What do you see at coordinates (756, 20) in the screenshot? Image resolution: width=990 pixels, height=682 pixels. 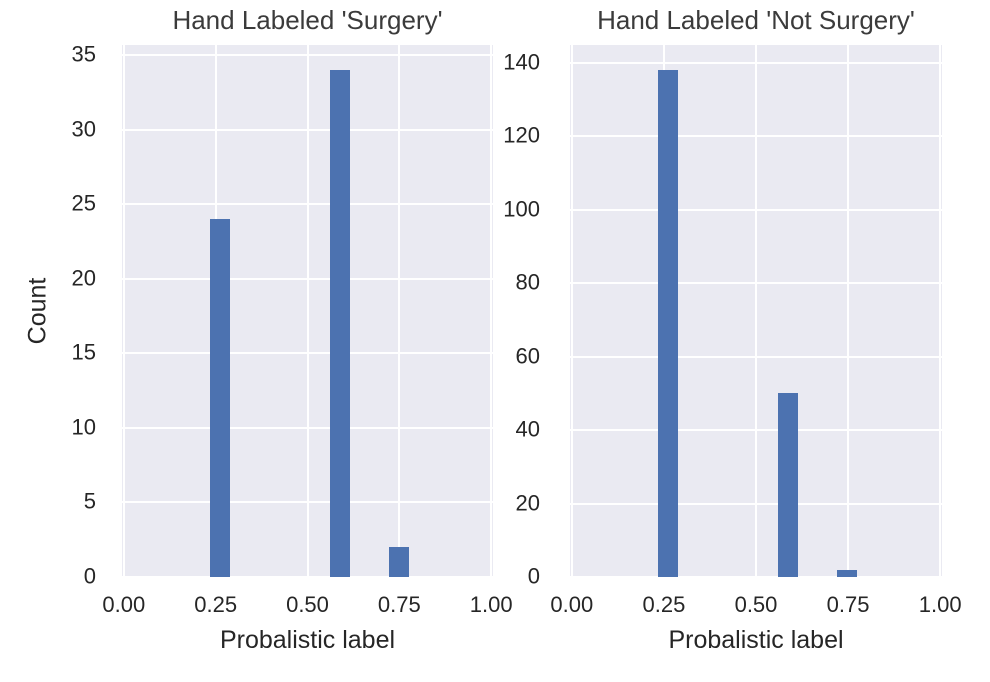 I see `subplot-title: Hand Labeled 'Not Surgery'` at bounding box center [756, 20].